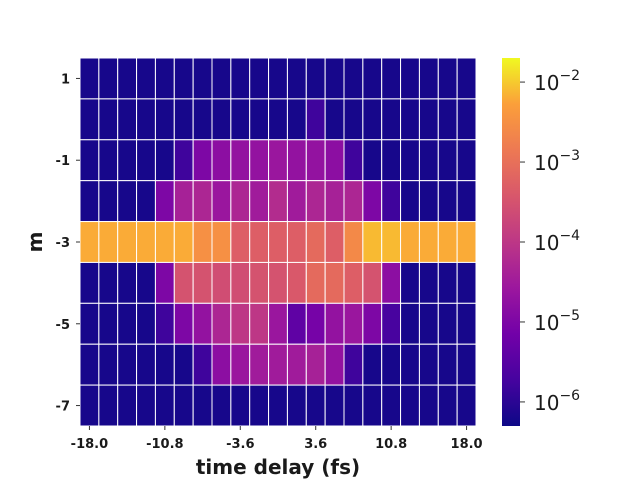 Image resolution: width=640 pixels, height=480 pixels. What do you see at coordinates (65, 79) in the screenshot?
I see `y-tick-label: 1` at bounding box center [65, 79].